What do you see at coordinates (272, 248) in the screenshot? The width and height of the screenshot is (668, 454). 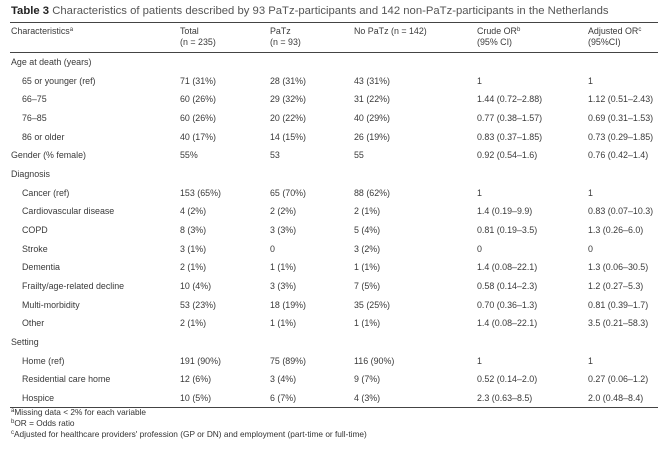 I see `cell-patz: 0` at bounding box center [272, 248].